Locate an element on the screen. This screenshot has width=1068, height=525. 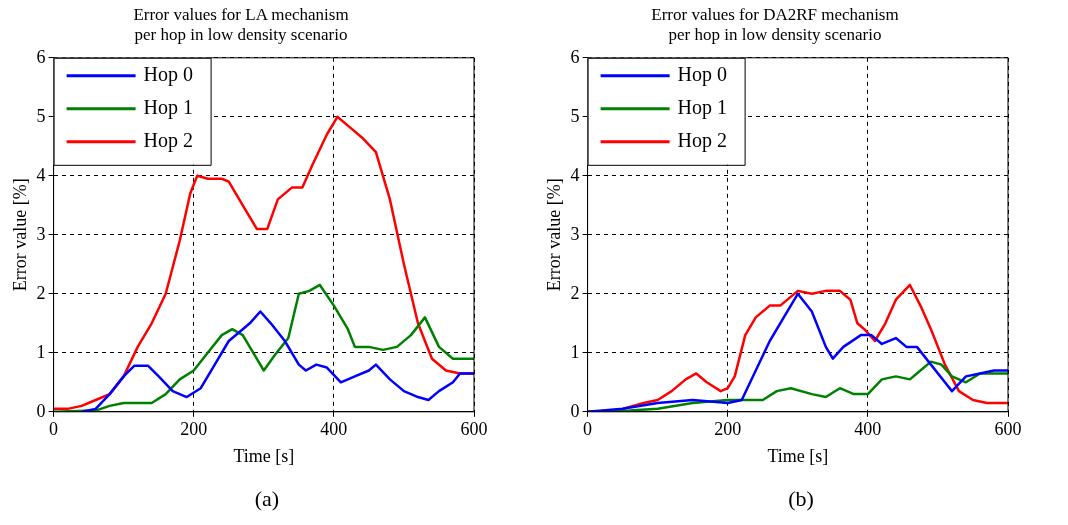
chart-title: Error values for DA2RF mechanism per hop in low density scenario is located at coordinates (775, 24).